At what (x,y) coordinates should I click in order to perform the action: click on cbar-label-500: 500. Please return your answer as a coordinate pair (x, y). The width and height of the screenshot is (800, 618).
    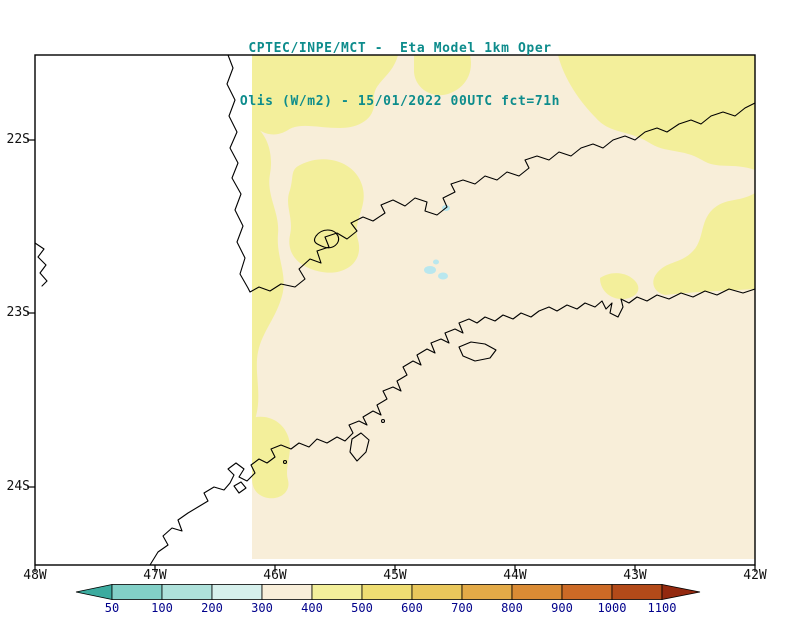
    Looking at the image, I should click on (362, 608).